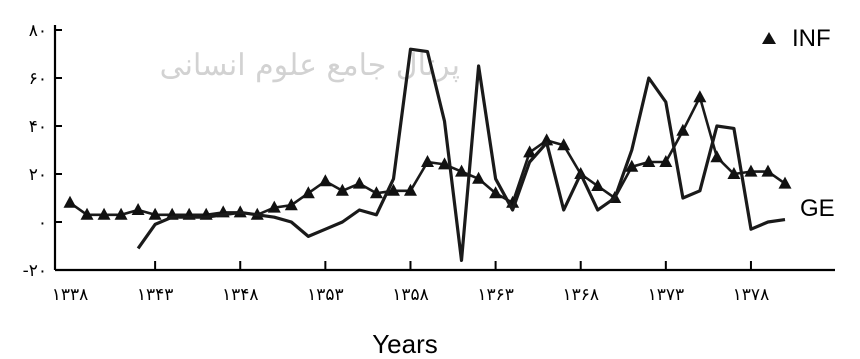 The width and height of the screenshot is (860, 359). What do you see at coordinates (155, 295) in the screenshot?
I see `x-tick-label: ۱۳۴۳` at bounding box center [155, 295].